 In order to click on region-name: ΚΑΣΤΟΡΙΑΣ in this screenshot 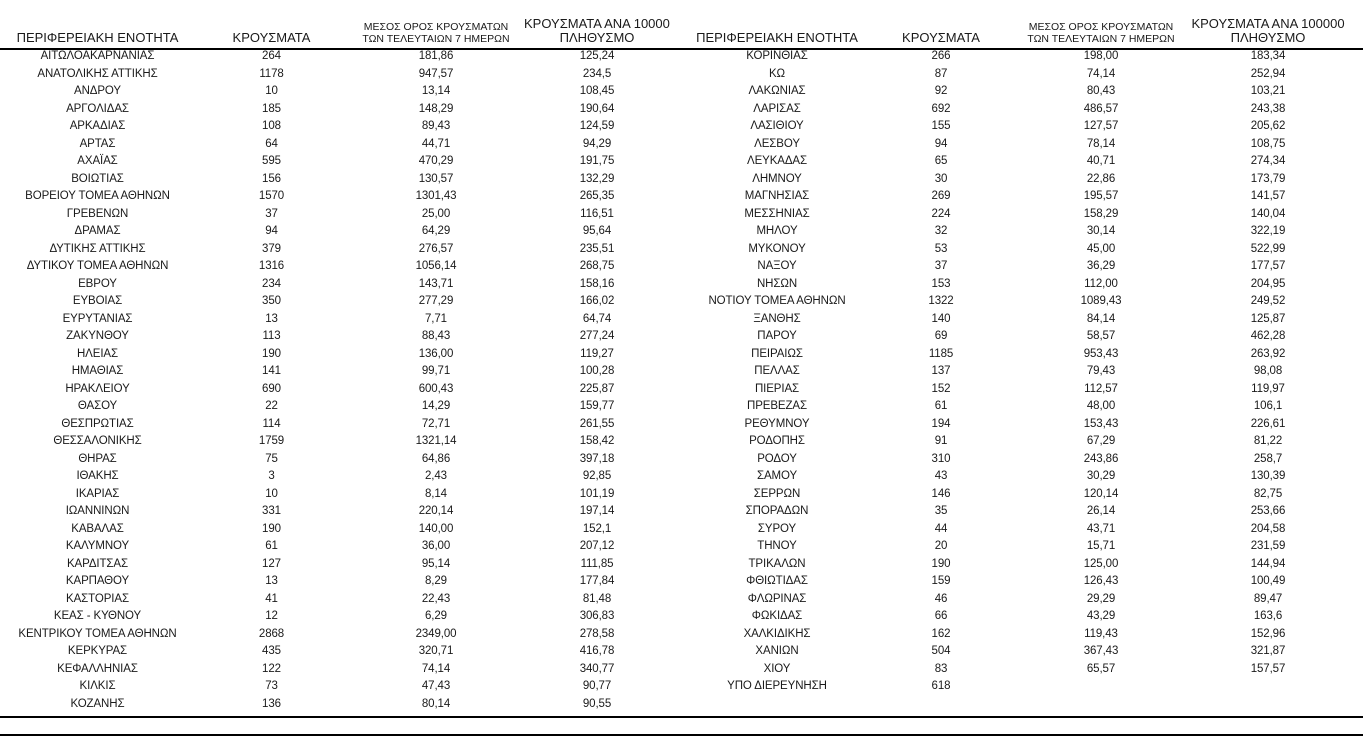, I will do `click(97, 598)`.